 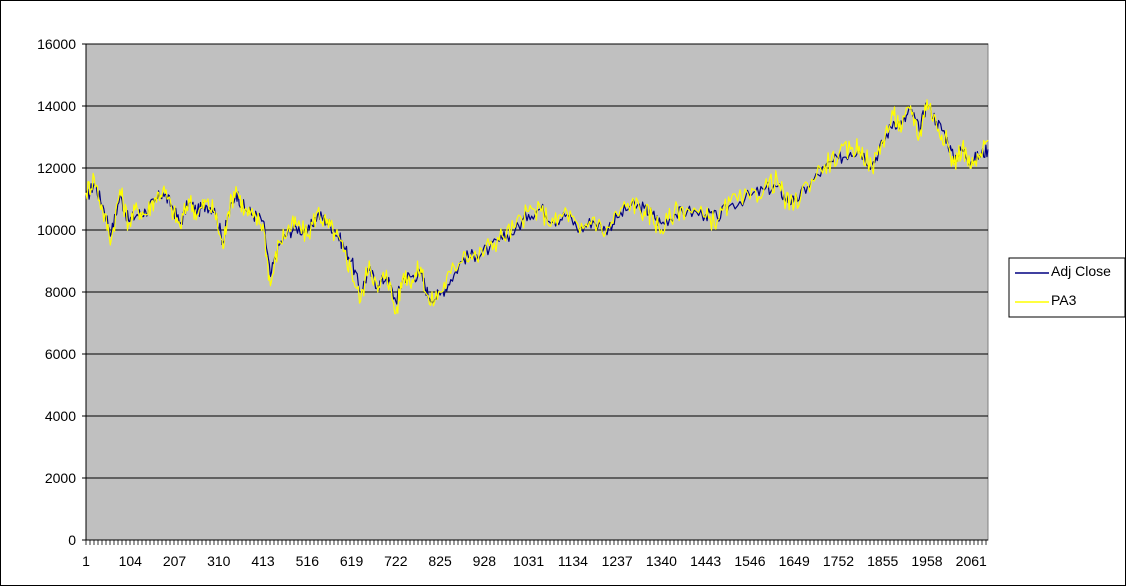 What do you see at coordinates (926, 561) in the screenshot?
I see `x-tick-label: 1958` at bounding box center [926, 561].